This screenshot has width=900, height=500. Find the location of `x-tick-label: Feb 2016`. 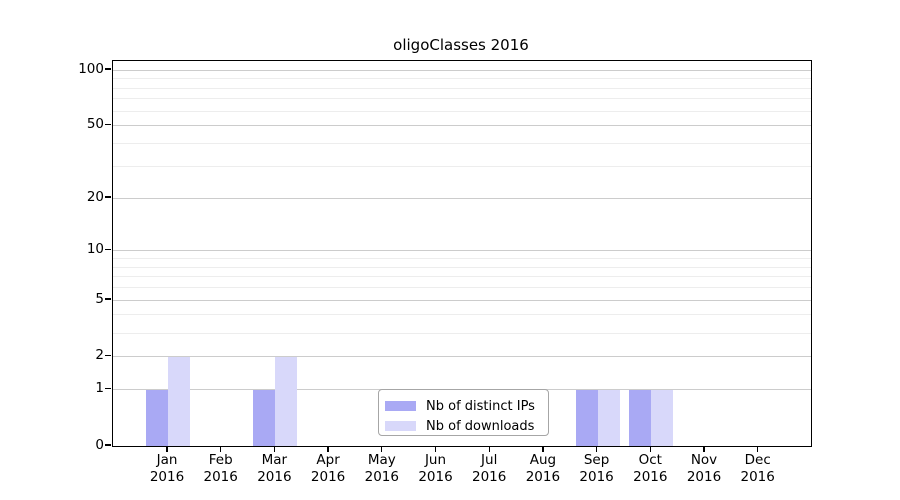

x-tick-label: Feb 2016 is located at coordinates (221, 468).